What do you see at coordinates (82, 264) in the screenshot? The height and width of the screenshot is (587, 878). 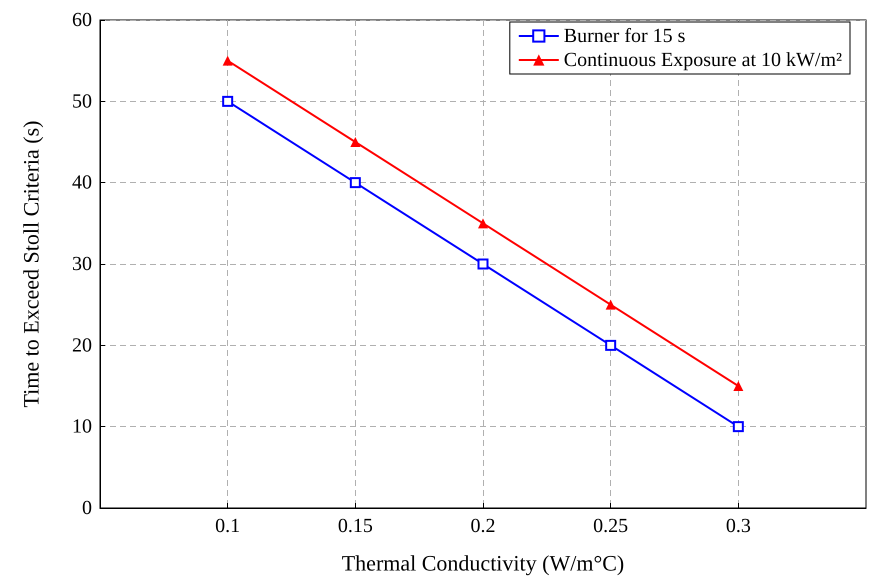 I see `y-tick-label: 30` at bounding box center [82, 264].